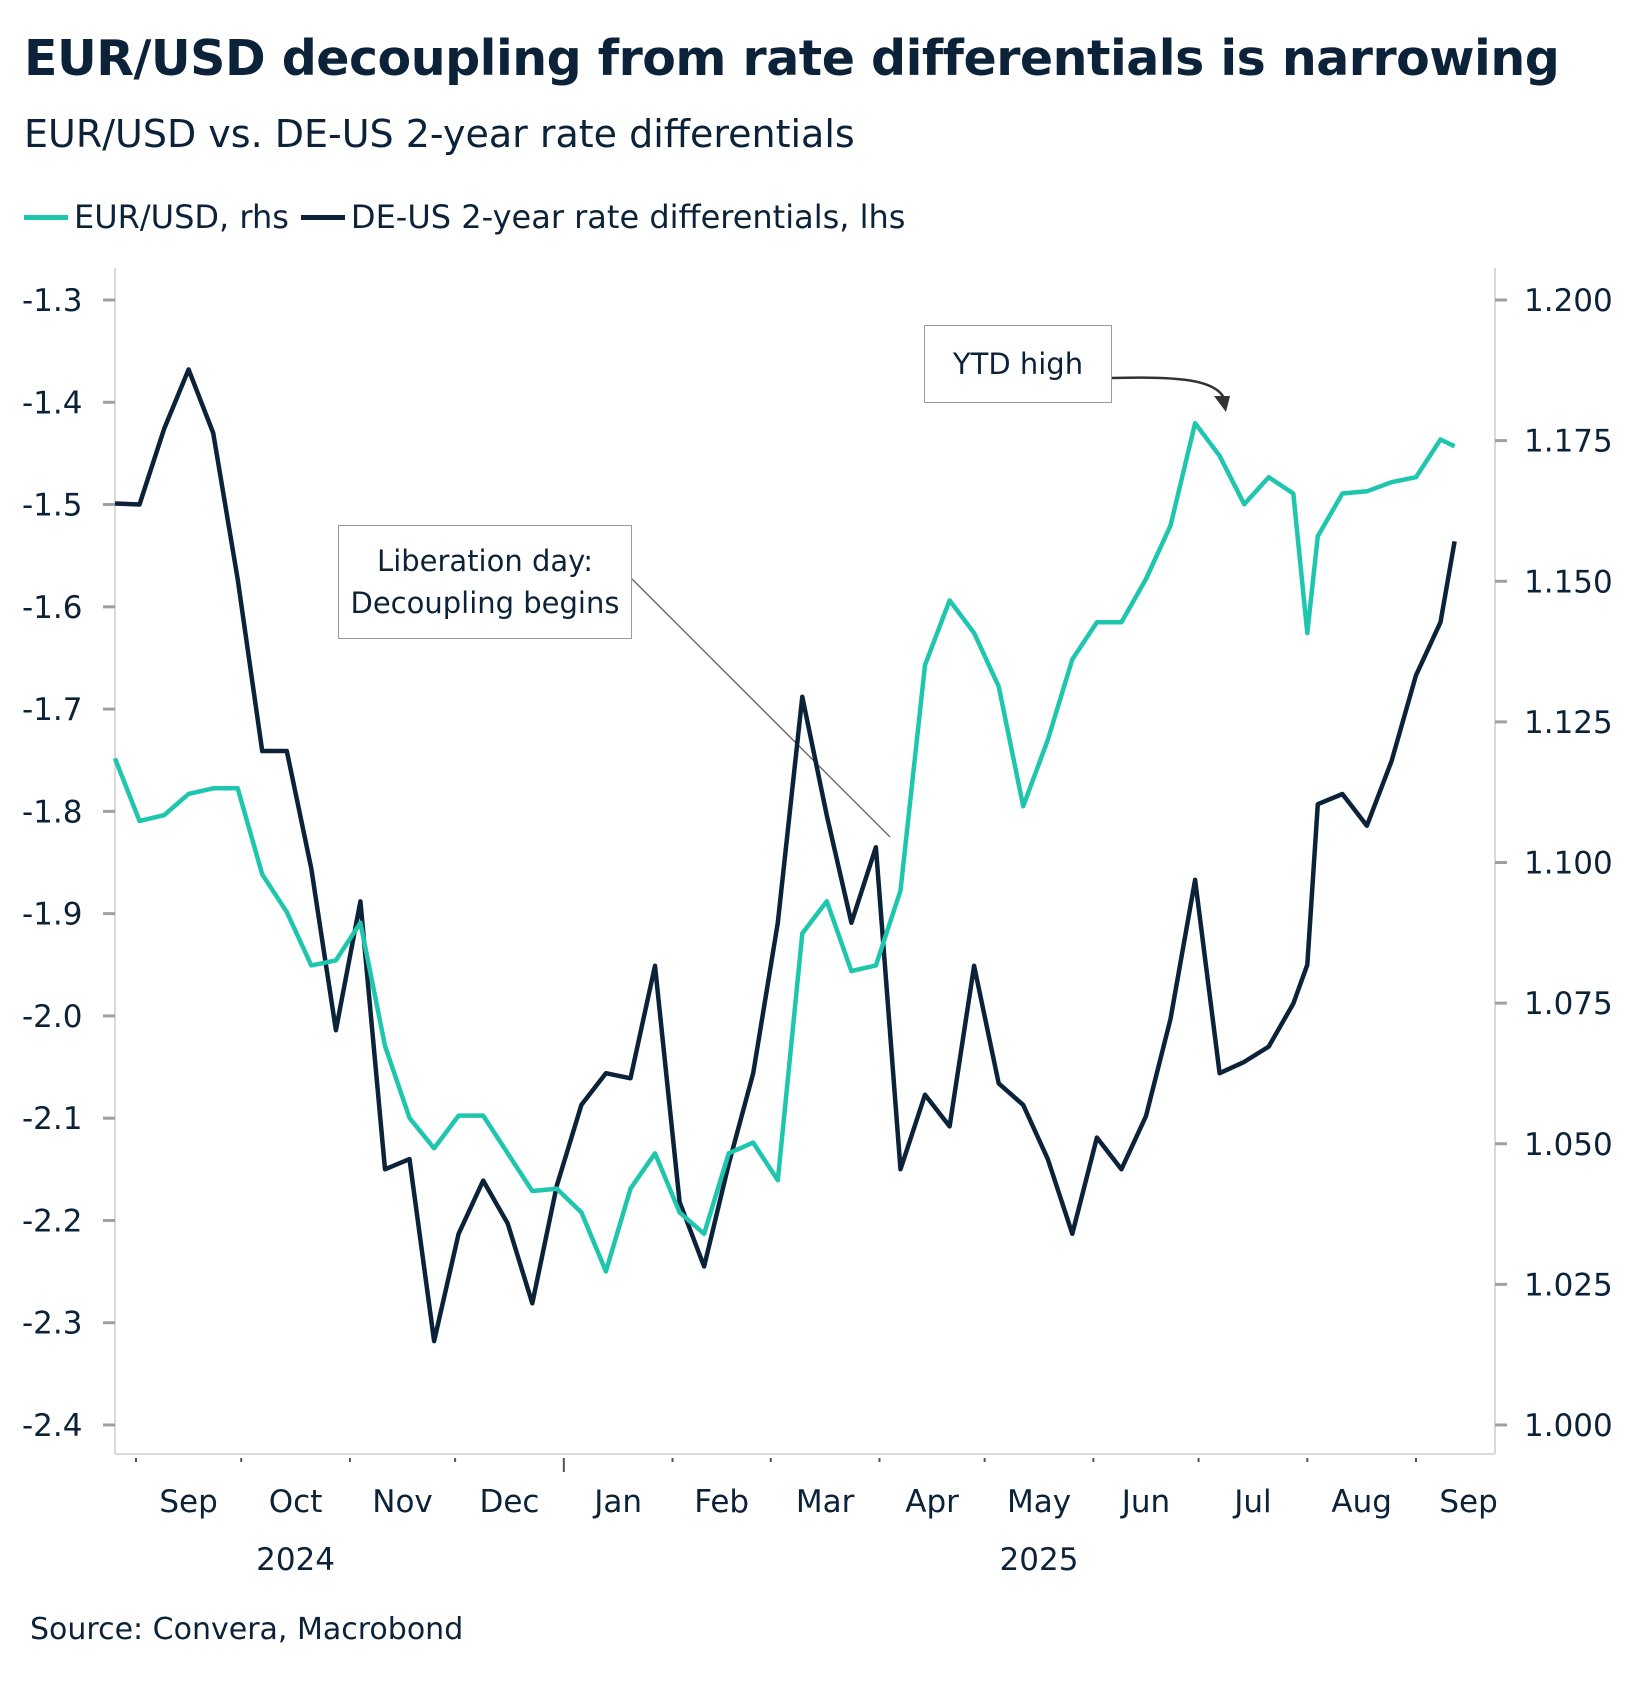 This screenshot has height=1687, width=1641. I want to click on annotation-liberation-day: Liberation day: Decoupling begins, so click(485, 582).